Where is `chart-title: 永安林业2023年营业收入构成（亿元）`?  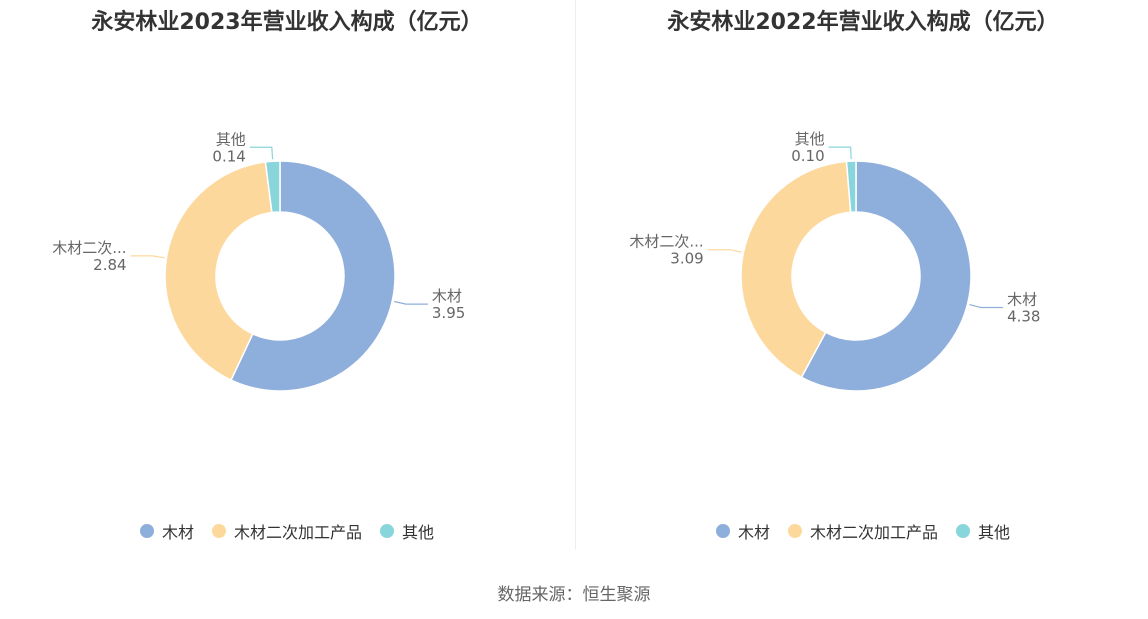
chart-title: 永安林业2023年营业收入构成（亿元） is located at coordinates (287, 22).